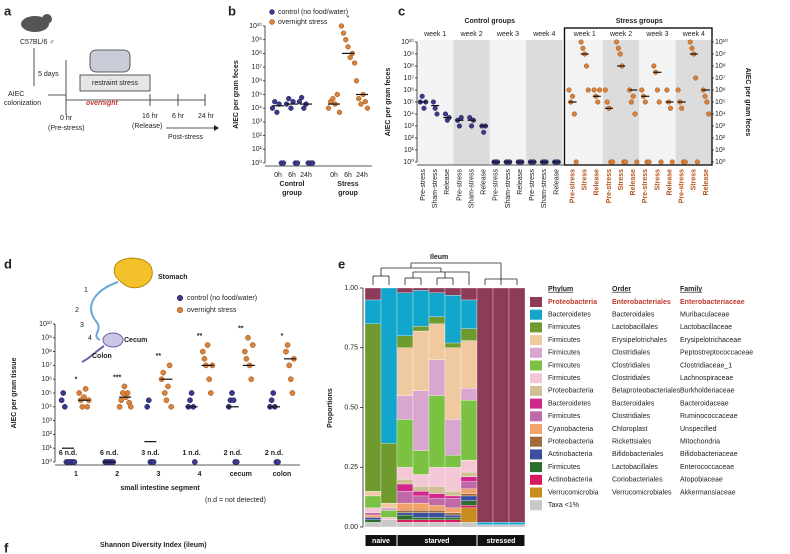 The height and width of the screenshot is (554, 790). What do you see at coordinates (351, 348) in the screenshot?
I see `y-tick-label: 0.75` at bounding box center [351, 348].